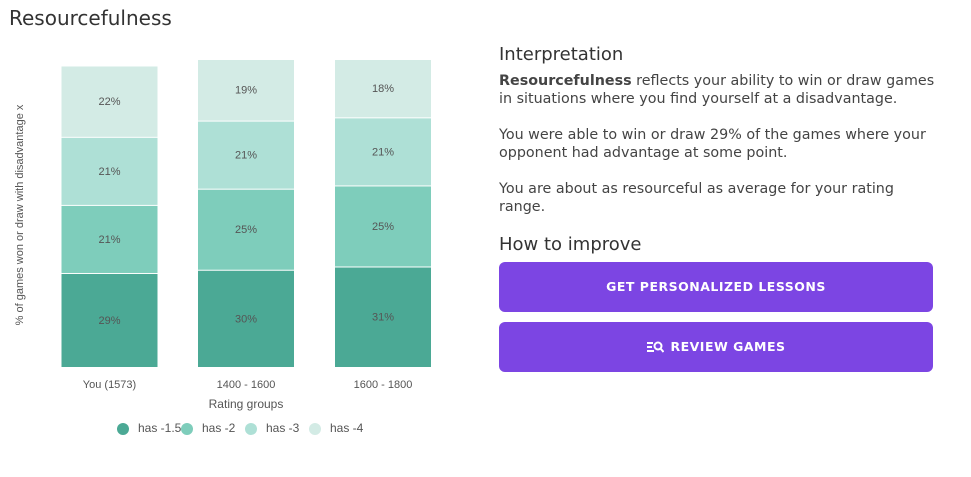 Image resolution: width=971 pixels, height=477 pixels. I want to click on x-tick-label: 1600 - 1800, so click(383, 385).